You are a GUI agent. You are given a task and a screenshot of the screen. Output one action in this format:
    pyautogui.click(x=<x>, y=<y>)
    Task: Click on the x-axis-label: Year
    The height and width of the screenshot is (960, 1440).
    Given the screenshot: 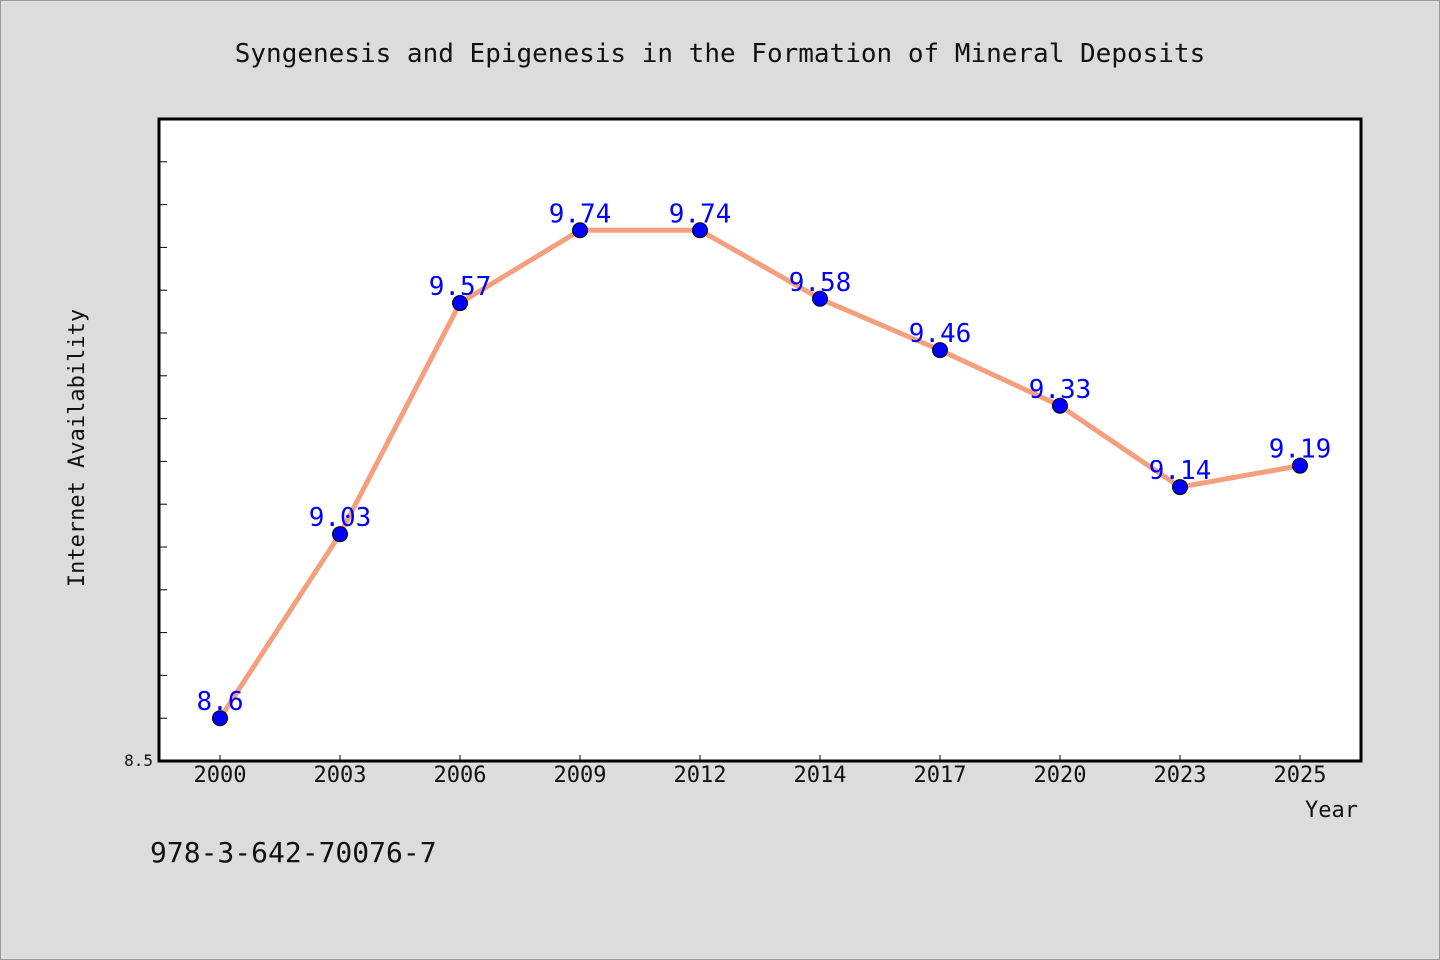 What is the action you would take?
    pyautogui.click(x=1331, y=810)
    